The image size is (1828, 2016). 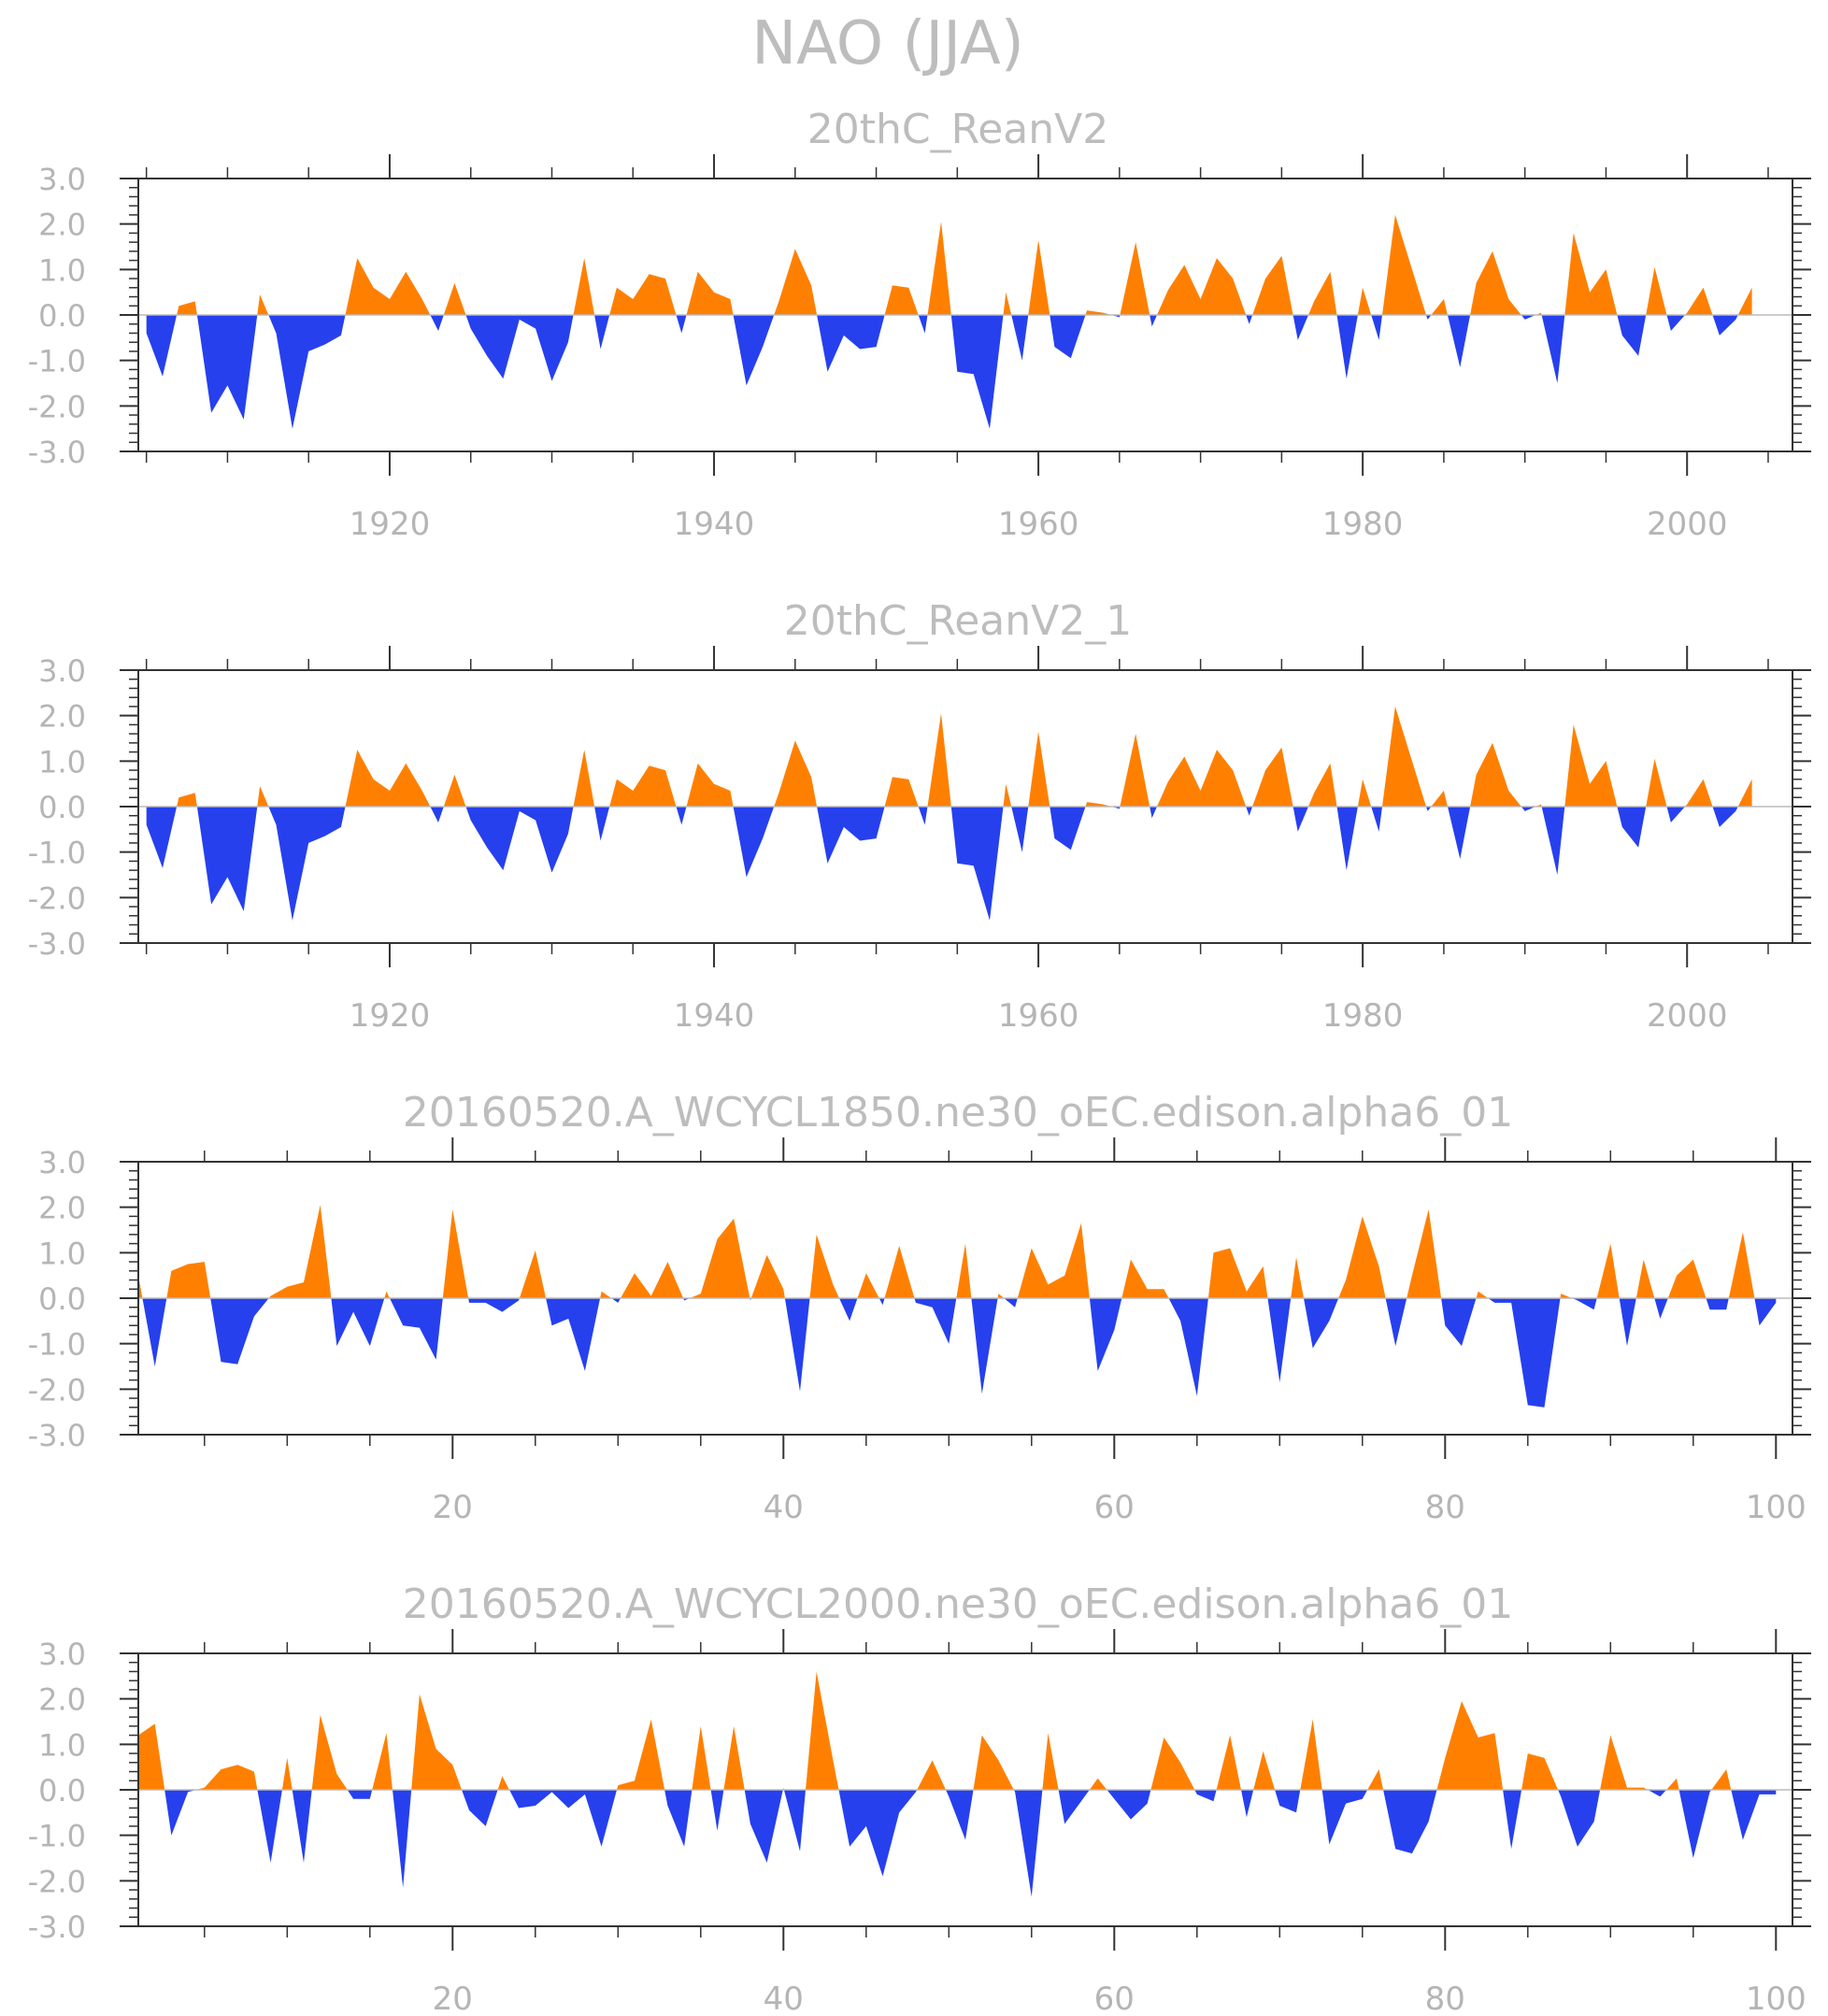 I want to click on x-tick-label: 1940, so click(x=714, y=524).